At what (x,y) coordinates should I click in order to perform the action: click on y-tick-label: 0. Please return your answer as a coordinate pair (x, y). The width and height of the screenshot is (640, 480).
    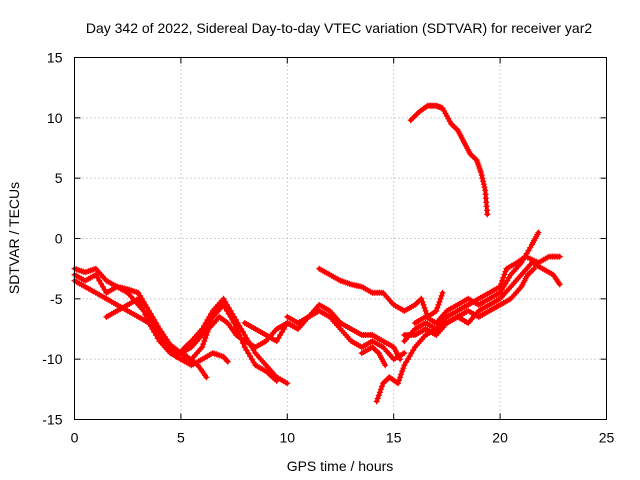
    Looking at the image, I should click on (59, 239).